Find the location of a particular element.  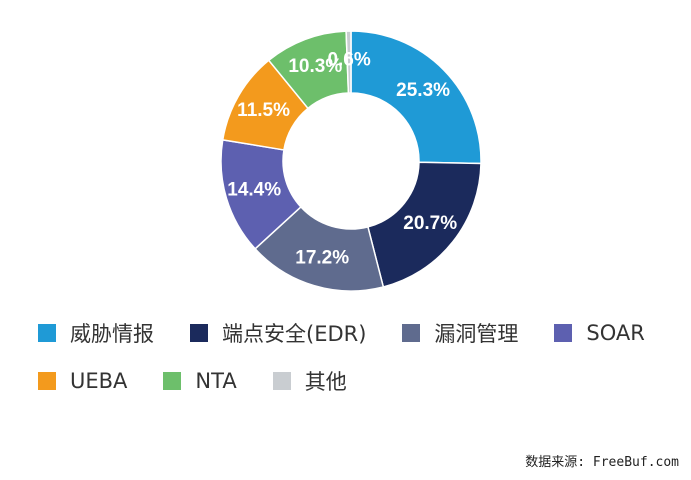

legend-row-1: 威胁情报 端点安全(EDR) 漏洞管理 SOAR is located at coordinates (358, 333).